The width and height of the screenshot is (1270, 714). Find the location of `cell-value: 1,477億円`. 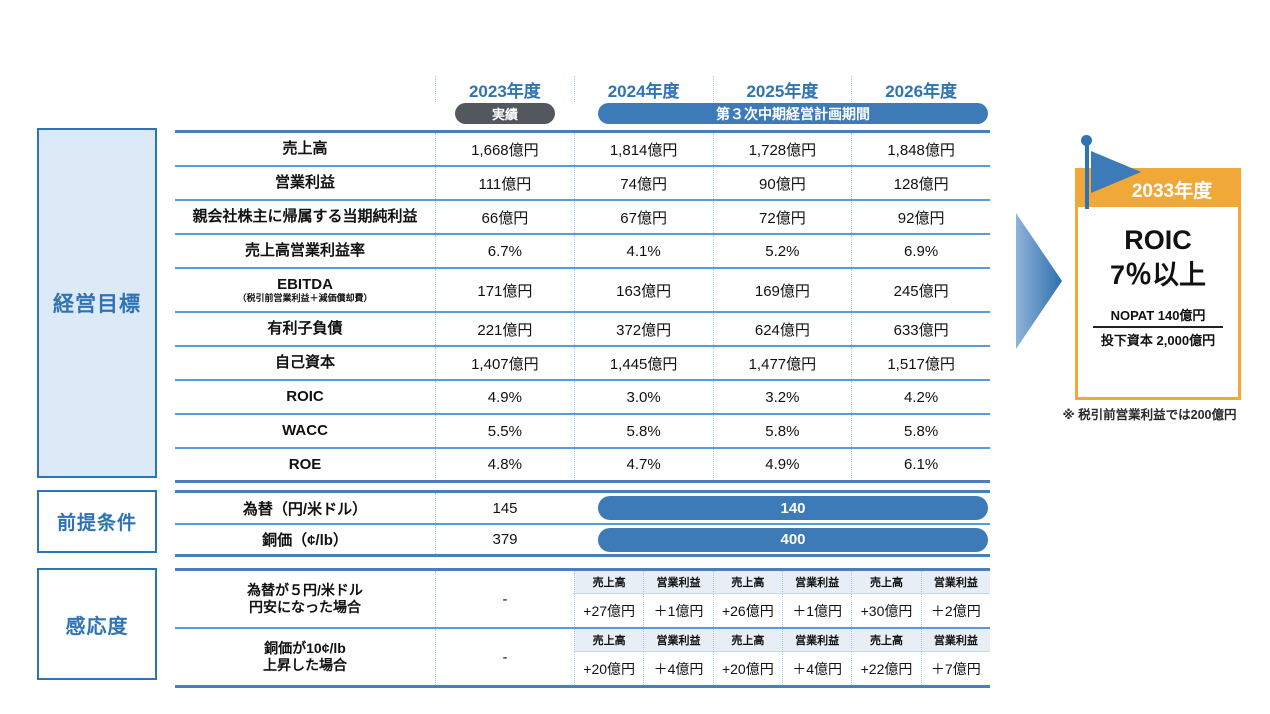

cell-value: 1,477億円 is located at coordinates (782, 363).